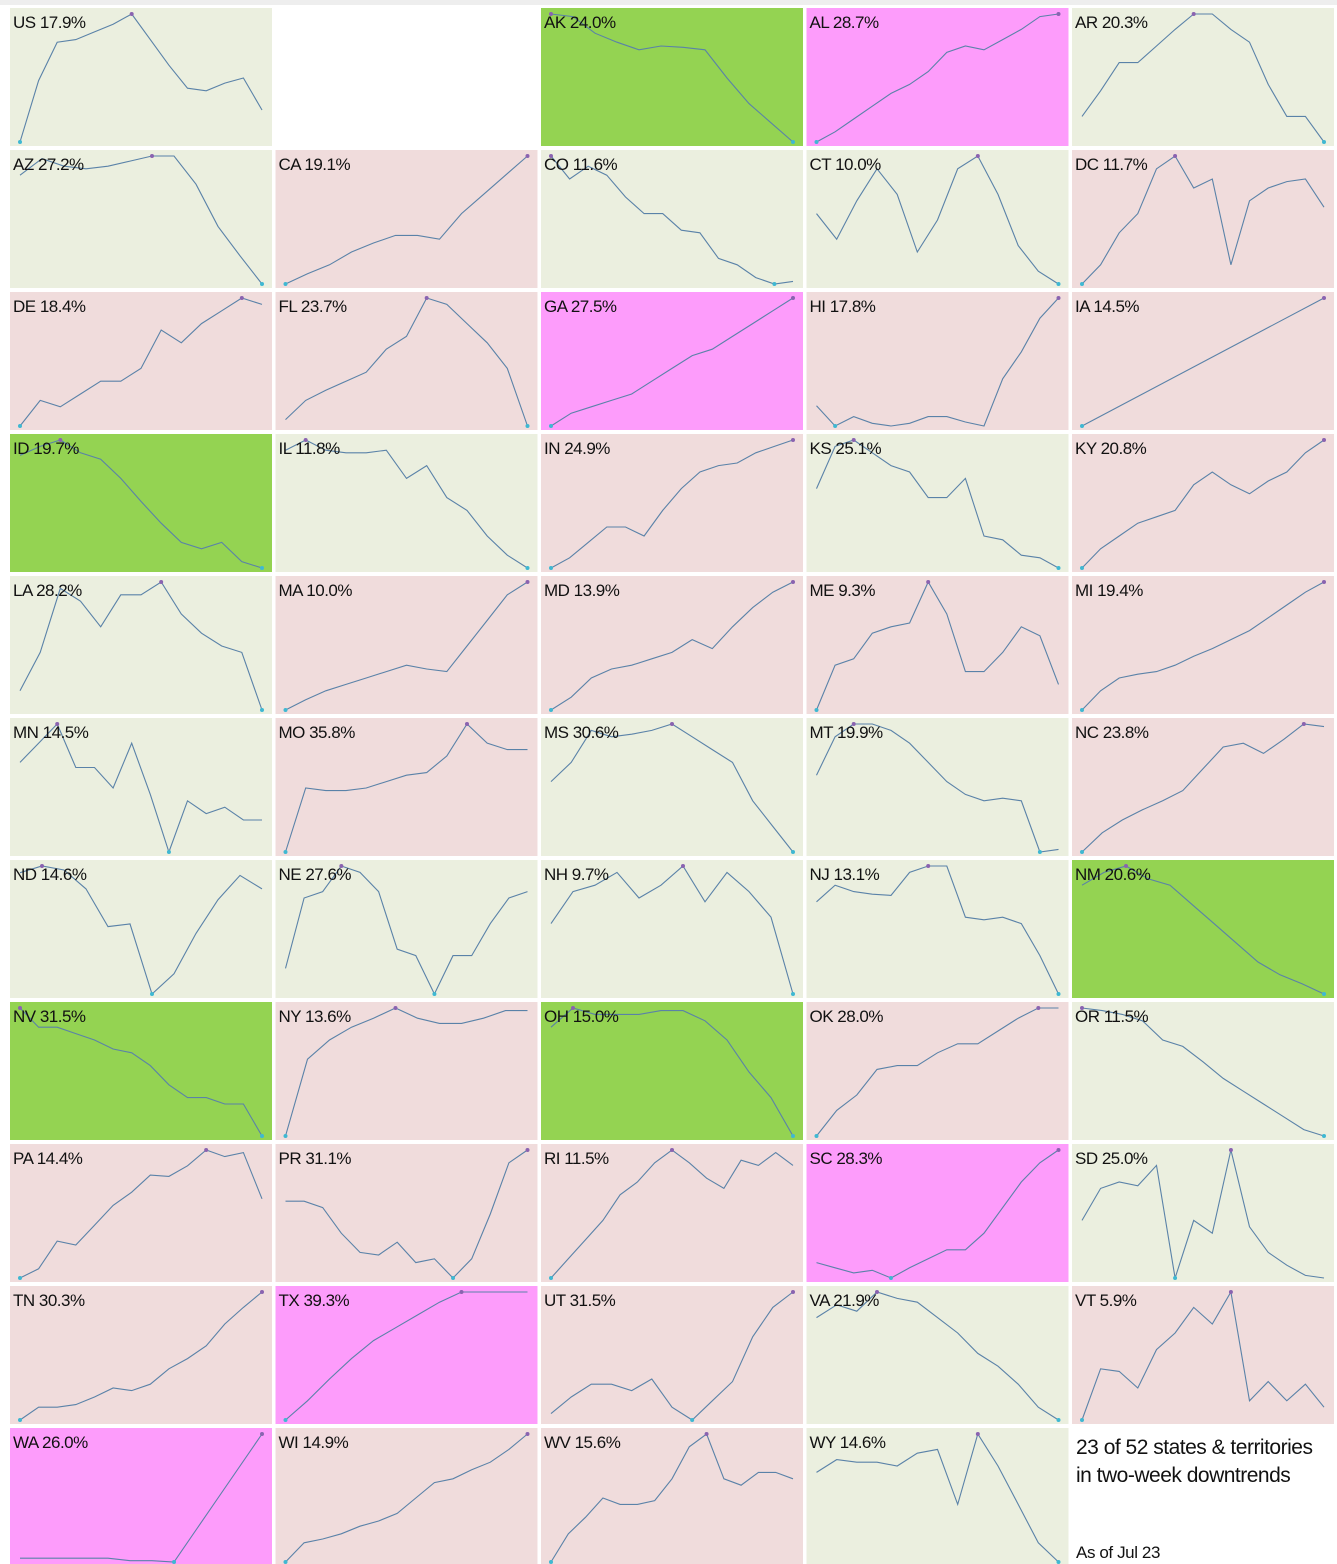  I want to click on panel: RI 11.5%, so click(672, 1213).